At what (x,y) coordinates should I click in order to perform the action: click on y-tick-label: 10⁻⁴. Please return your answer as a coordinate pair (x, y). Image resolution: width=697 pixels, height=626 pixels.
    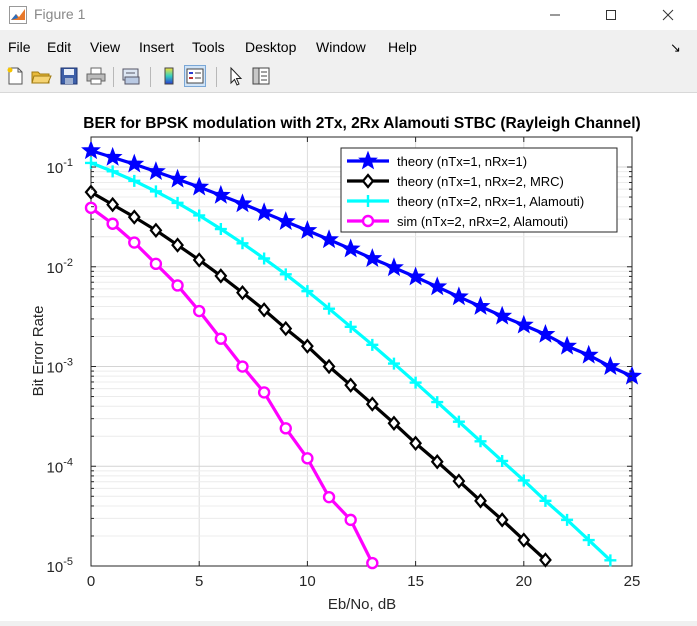
    Looking at the image, I should click on (60, 466).